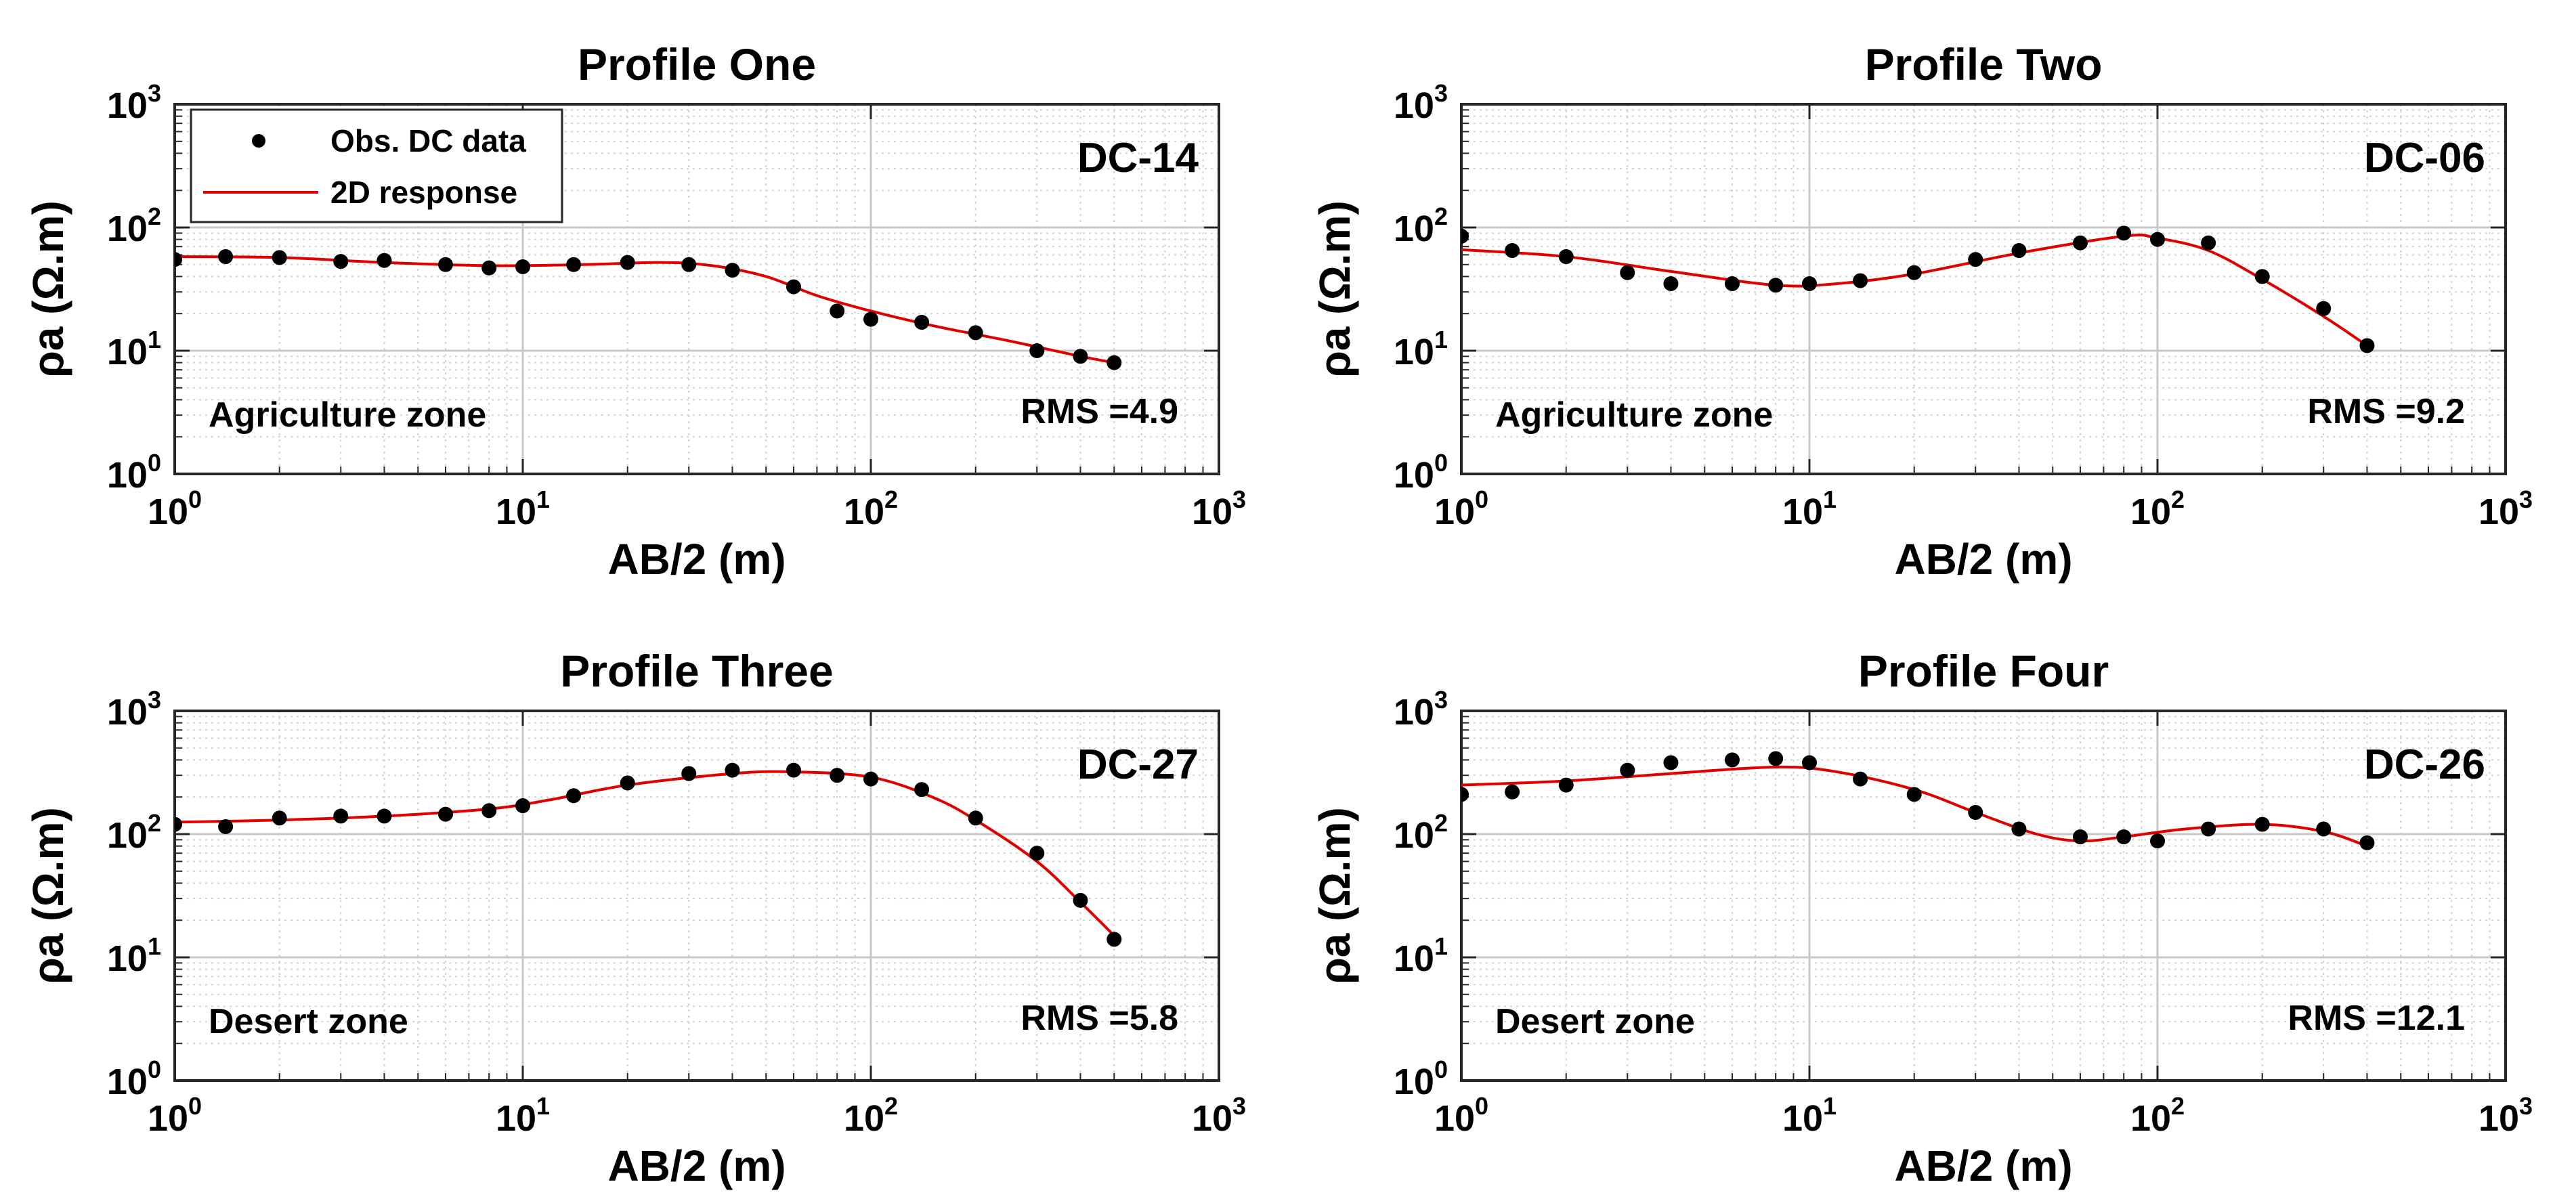 The height and width of the screenshot is (1197, 2576). Describe the element at coordinates (2424, 764) in the screenshot. I see `station-label: DC-26` at that location.